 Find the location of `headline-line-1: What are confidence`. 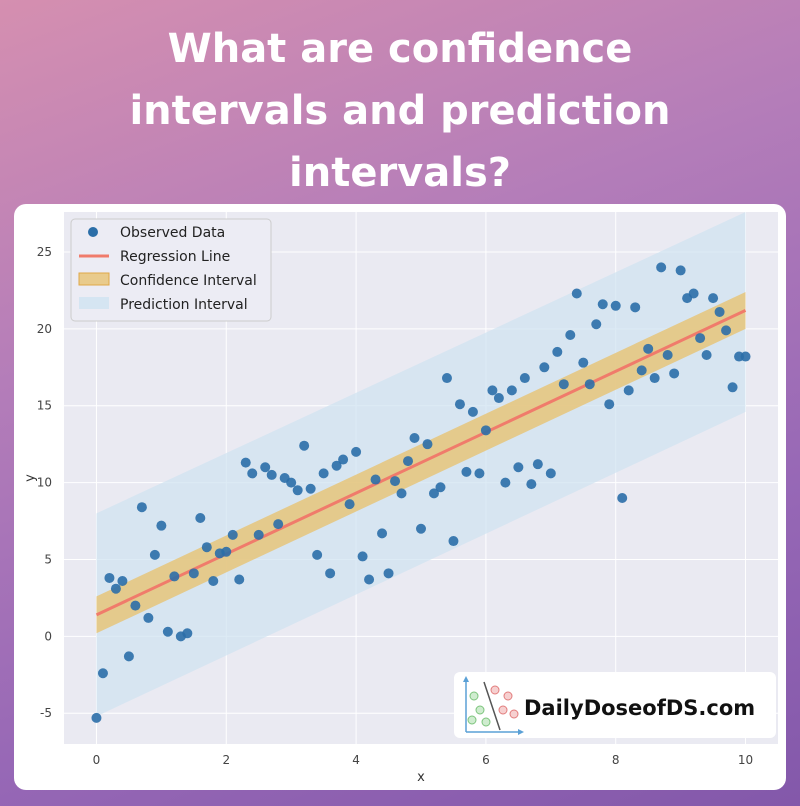

headline-line-1: What are confidence is located at coordinates (400, 49).